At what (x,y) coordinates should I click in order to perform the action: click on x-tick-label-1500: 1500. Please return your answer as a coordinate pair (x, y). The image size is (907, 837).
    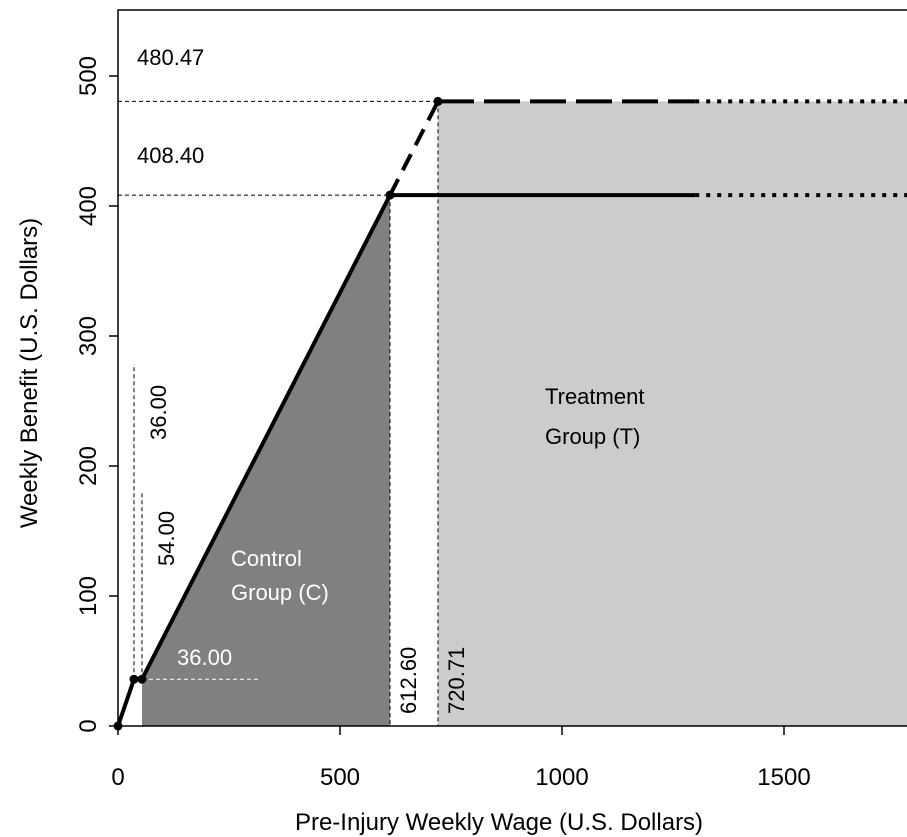
    Looking at the image, I should click on (783, 777).